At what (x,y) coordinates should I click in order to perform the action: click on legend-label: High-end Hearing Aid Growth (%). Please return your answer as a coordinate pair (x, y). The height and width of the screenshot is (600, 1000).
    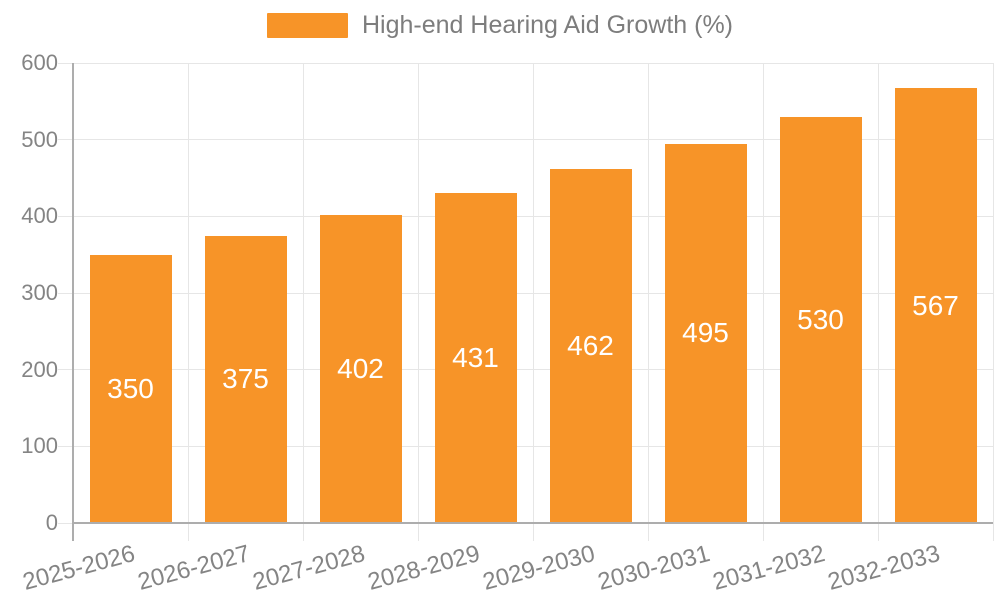
    Looking at the image, I should click on (547, 24).